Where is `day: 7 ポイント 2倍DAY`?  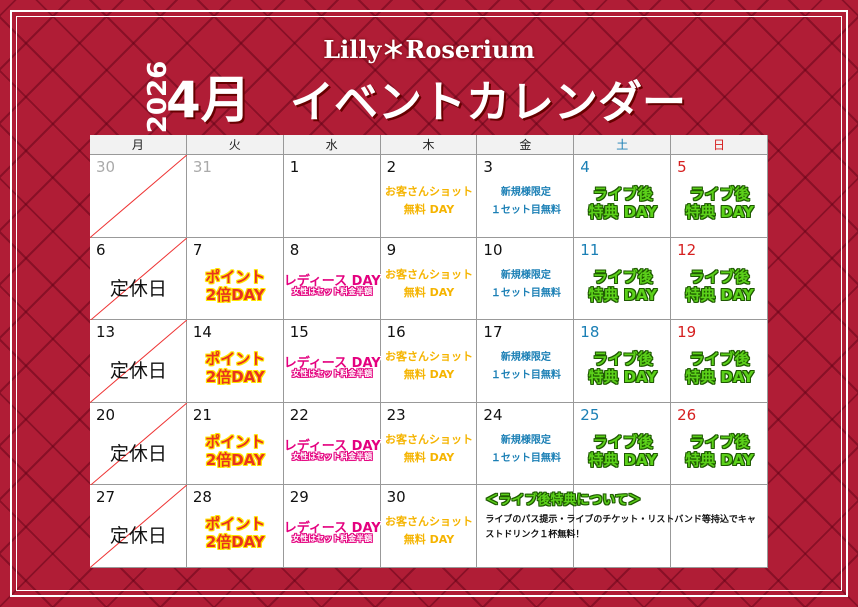
day: 7 ポイント 2倍DAY is located at coordinates (235, 279).